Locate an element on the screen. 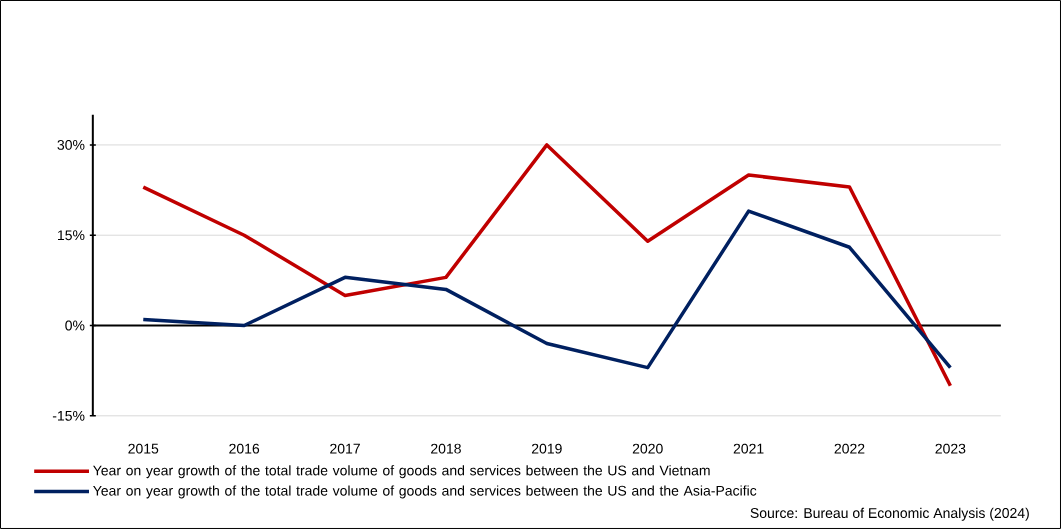 Image resolution: width=1061 pixels, height=529 pixels. x-tick-label: 2018 is located at coordinates (446, 448).